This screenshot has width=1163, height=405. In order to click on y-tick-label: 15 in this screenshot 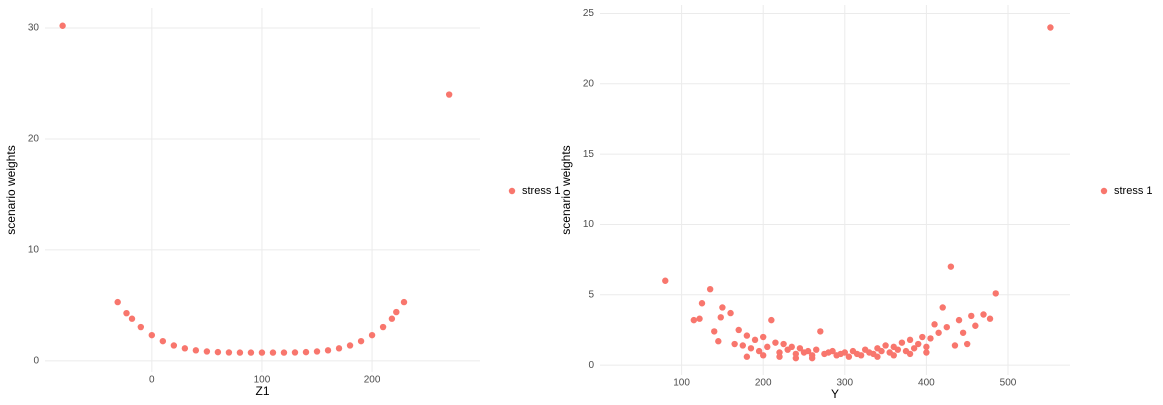, I will do `click(589, 154)`.